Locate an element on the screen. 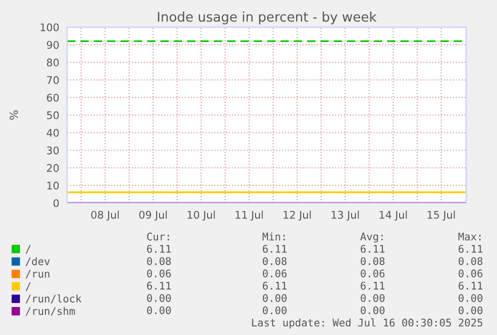  x-tick-label: 13 Jul is located at coordinates (345, 215).